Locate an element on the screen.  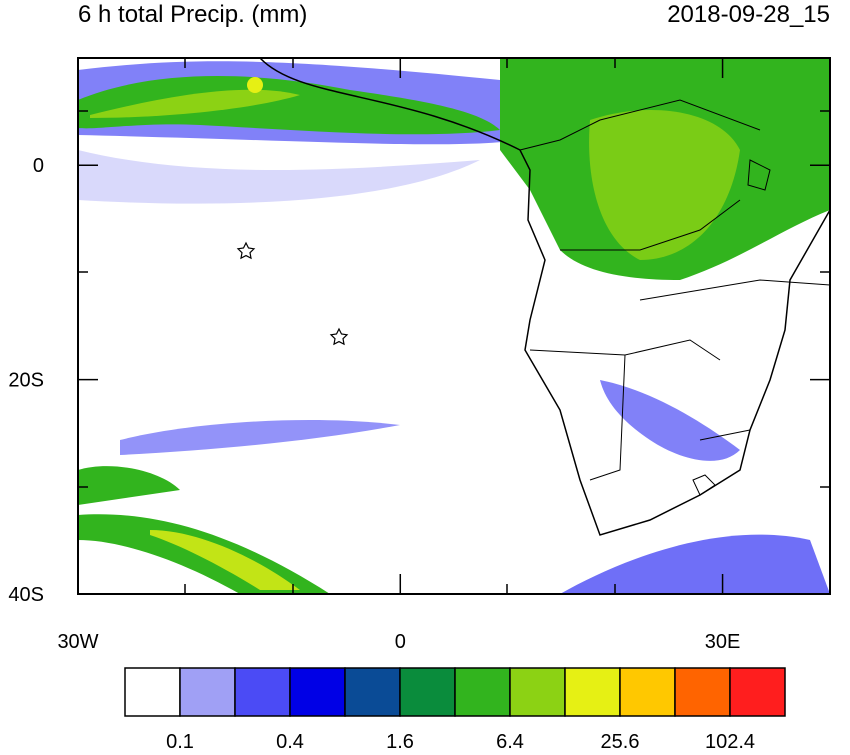
y-tick-label: 40S is located at coordinates (26, 595).